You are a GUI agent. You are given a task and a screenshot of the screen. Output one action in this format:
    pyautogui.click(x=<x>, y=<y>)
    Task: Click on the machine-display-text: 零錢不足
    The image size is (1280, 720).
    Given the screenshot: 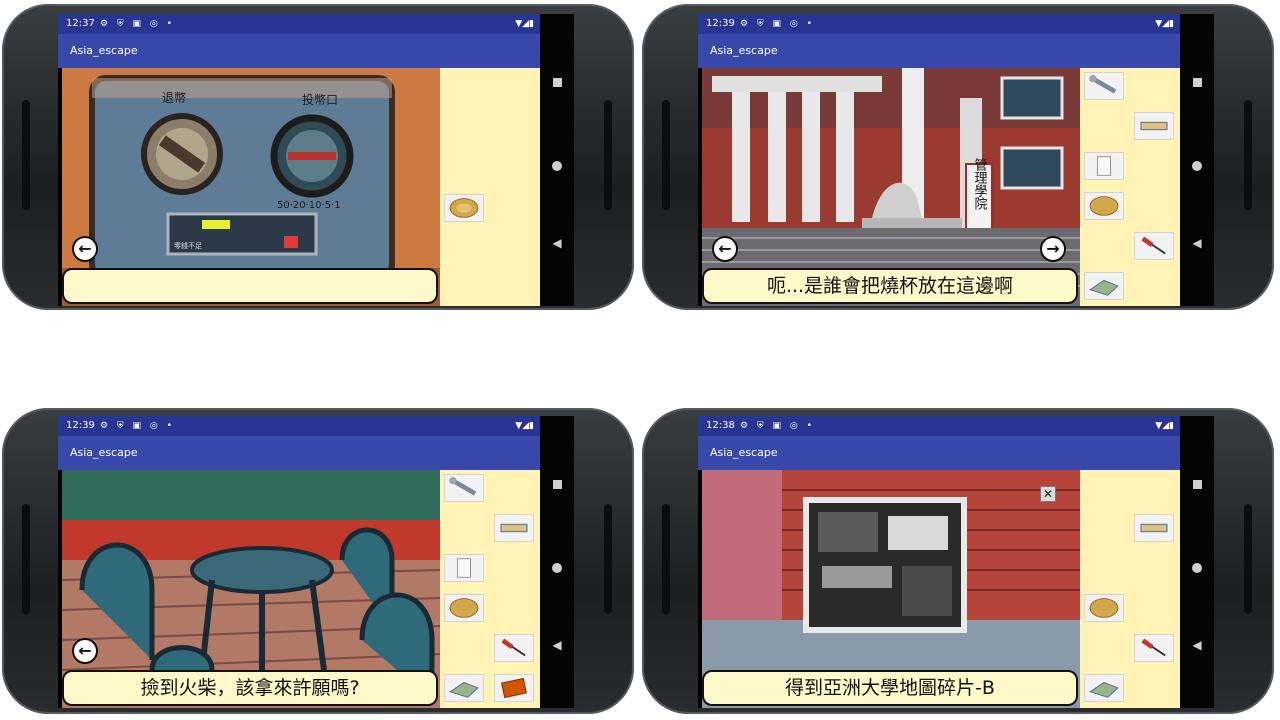 What is the action you would take?
    pyautogui.click(x=188, y=245)
    